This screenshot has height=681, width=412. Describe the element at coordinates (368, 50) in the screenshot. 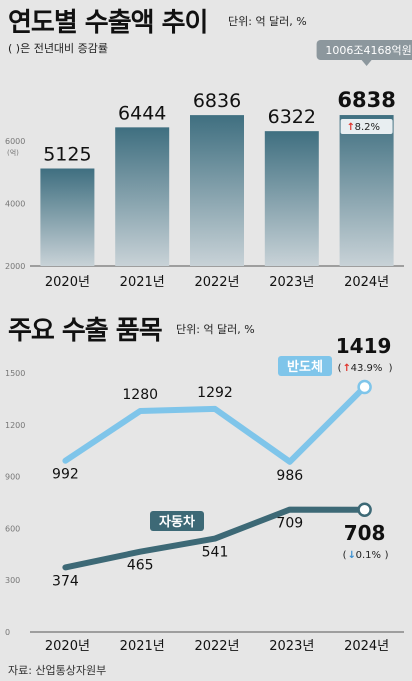

I see `bar-callout-text: 1006조4168억원` at that location.